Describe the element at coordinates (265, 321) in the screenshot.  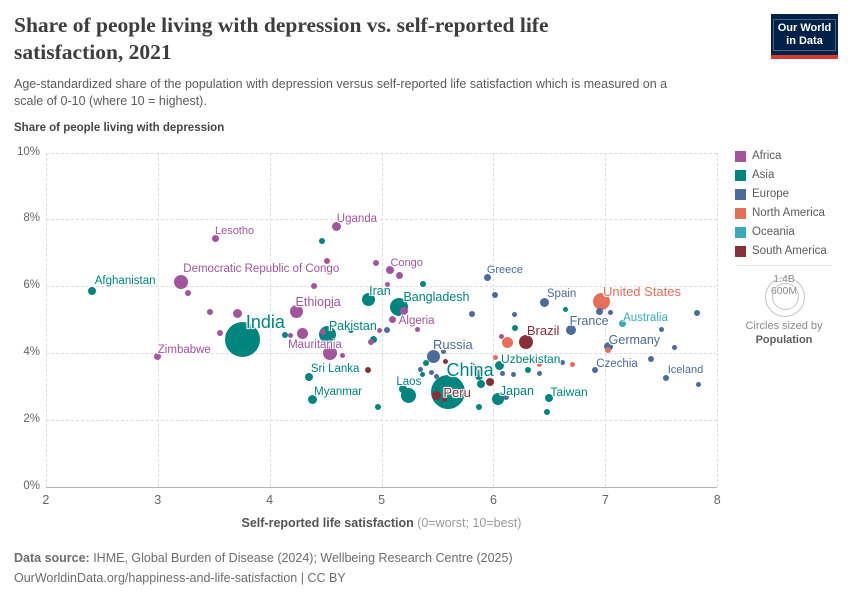
I see `country-label-india: India` at that location.